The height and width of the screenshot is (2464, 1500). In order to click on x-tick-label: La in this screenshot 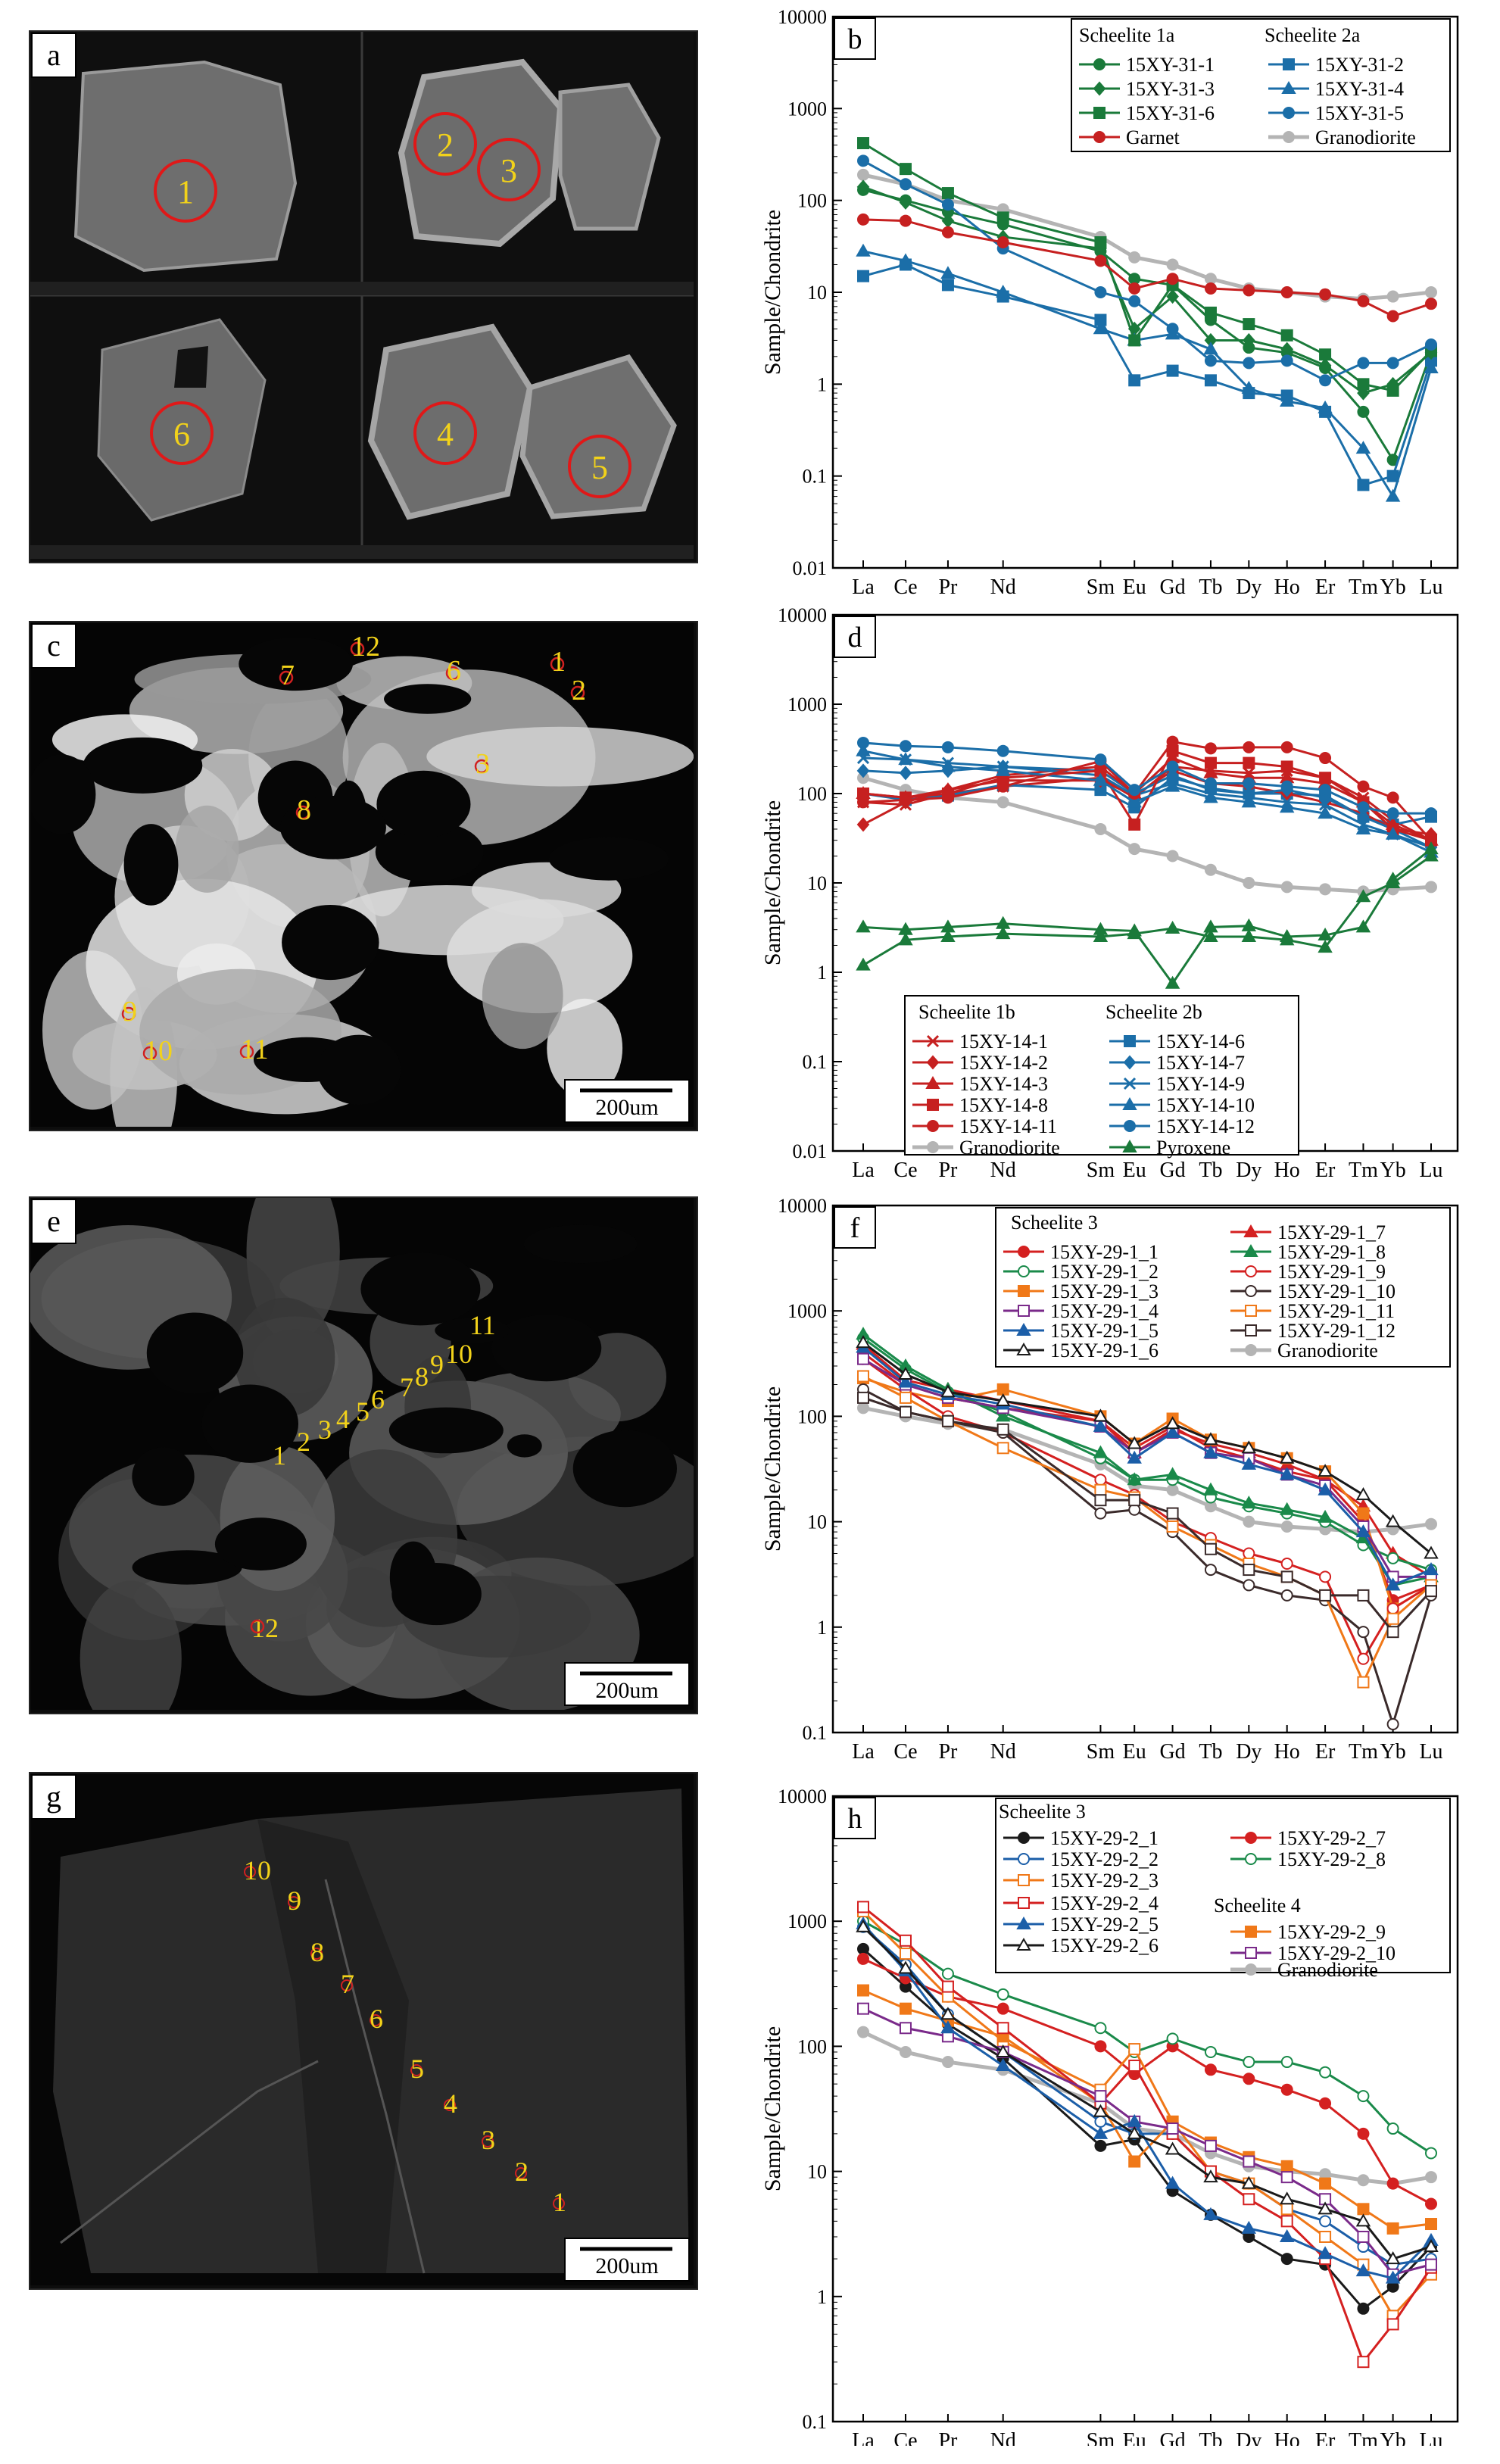, I will do `click(863, 1752)`.